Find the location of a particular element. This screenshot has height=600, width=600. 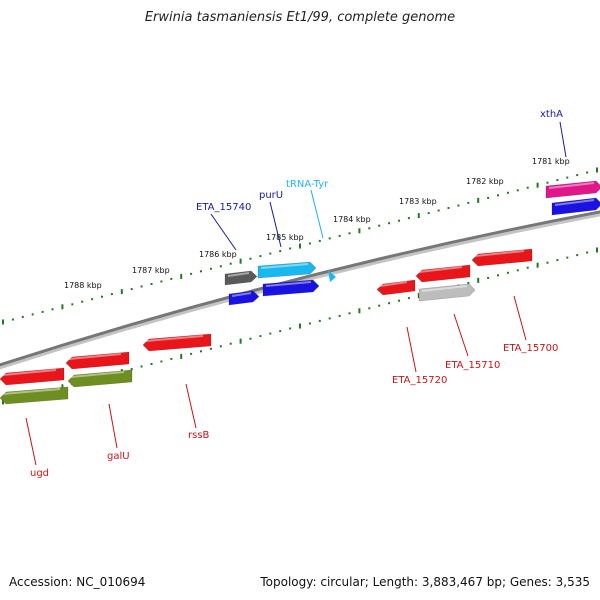

gene-label-eta-15700: ETA_15700 is located at coordinates (530, 348).